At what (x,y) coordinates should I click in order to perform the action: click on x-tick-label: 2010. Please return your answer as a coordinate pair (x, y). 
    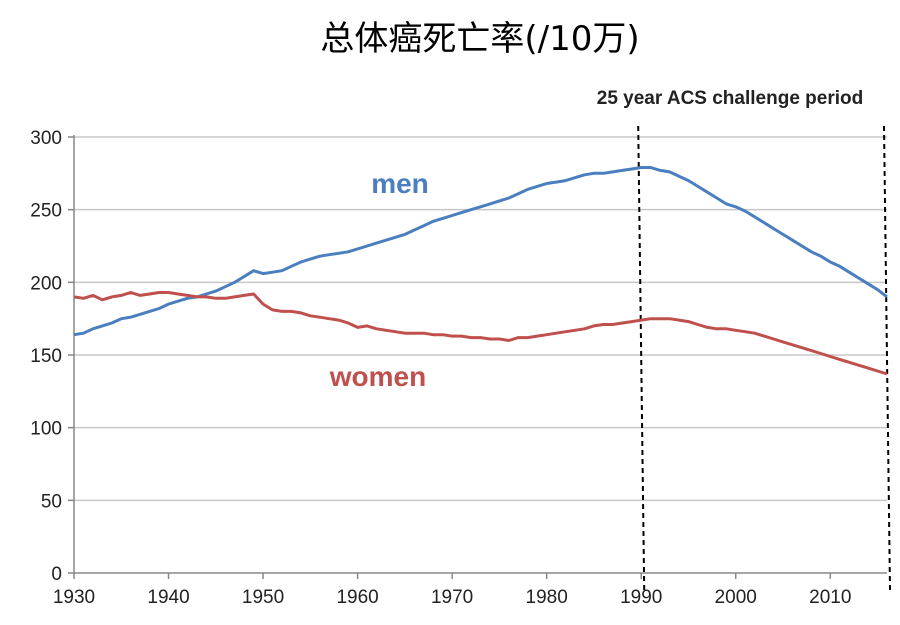
    Looking at the image, I should click on (830, 597).